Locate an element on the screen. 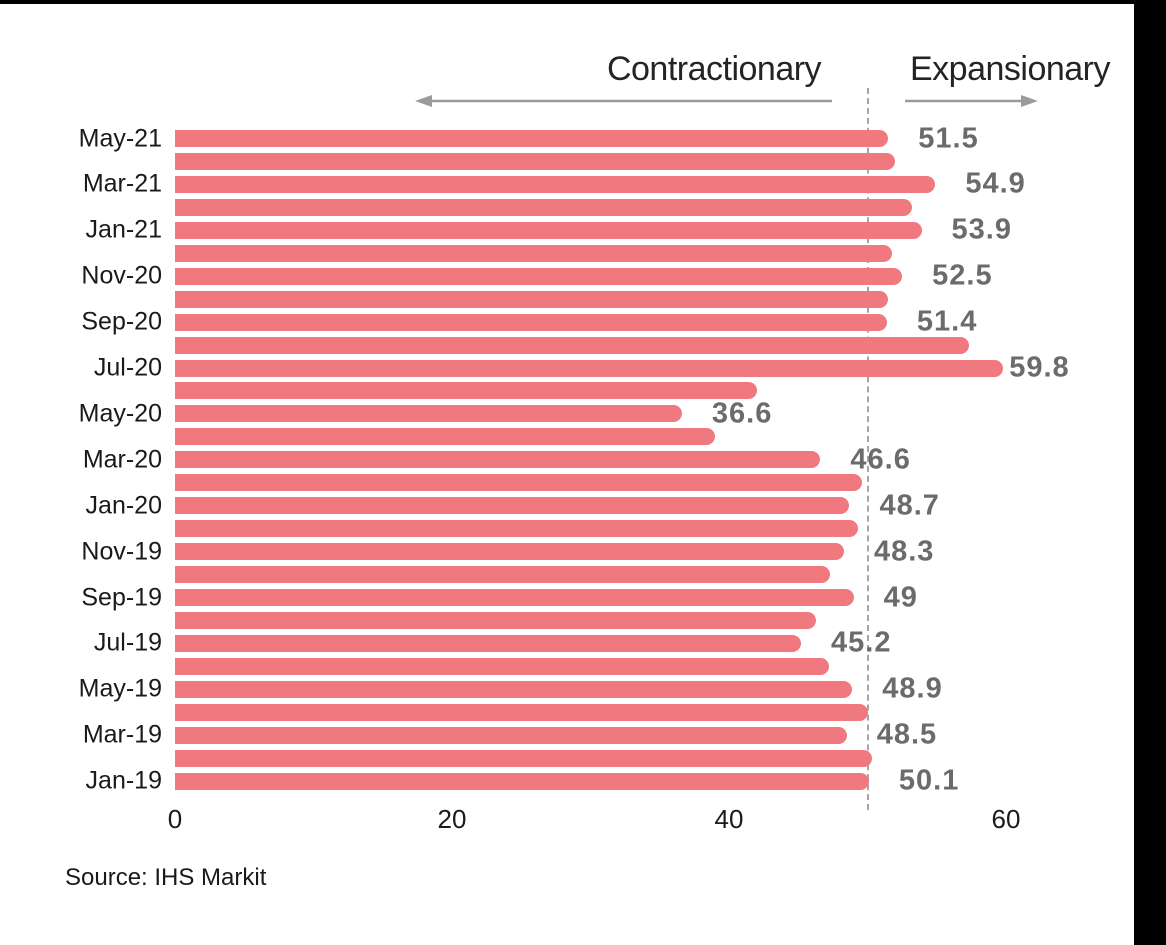 Image resolution: width=1166 pixels, height=945 pixels. value-label-mar-20: 46.6 is located at coordinates (880, 459).